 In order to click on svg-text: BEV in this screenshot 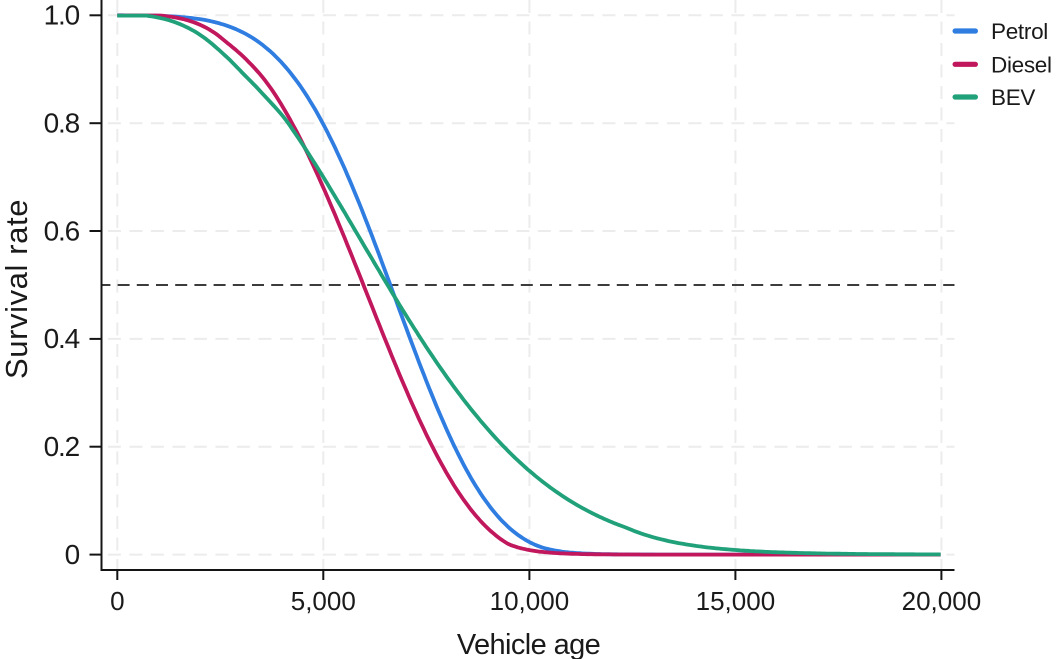, I will do `click(1013, 97)`.